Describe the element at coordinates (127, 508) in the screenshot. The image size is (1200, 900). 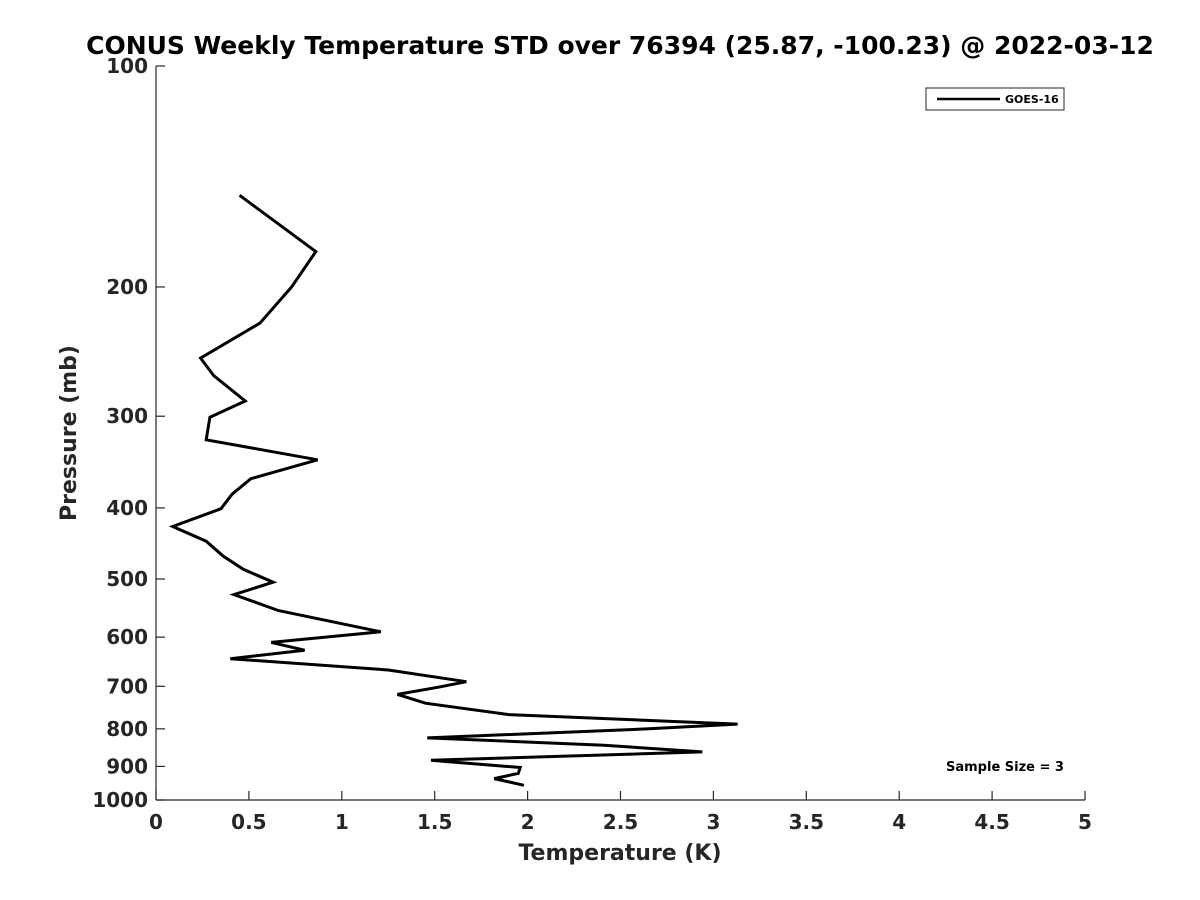
I see `y-tick-label: 400` at that location.